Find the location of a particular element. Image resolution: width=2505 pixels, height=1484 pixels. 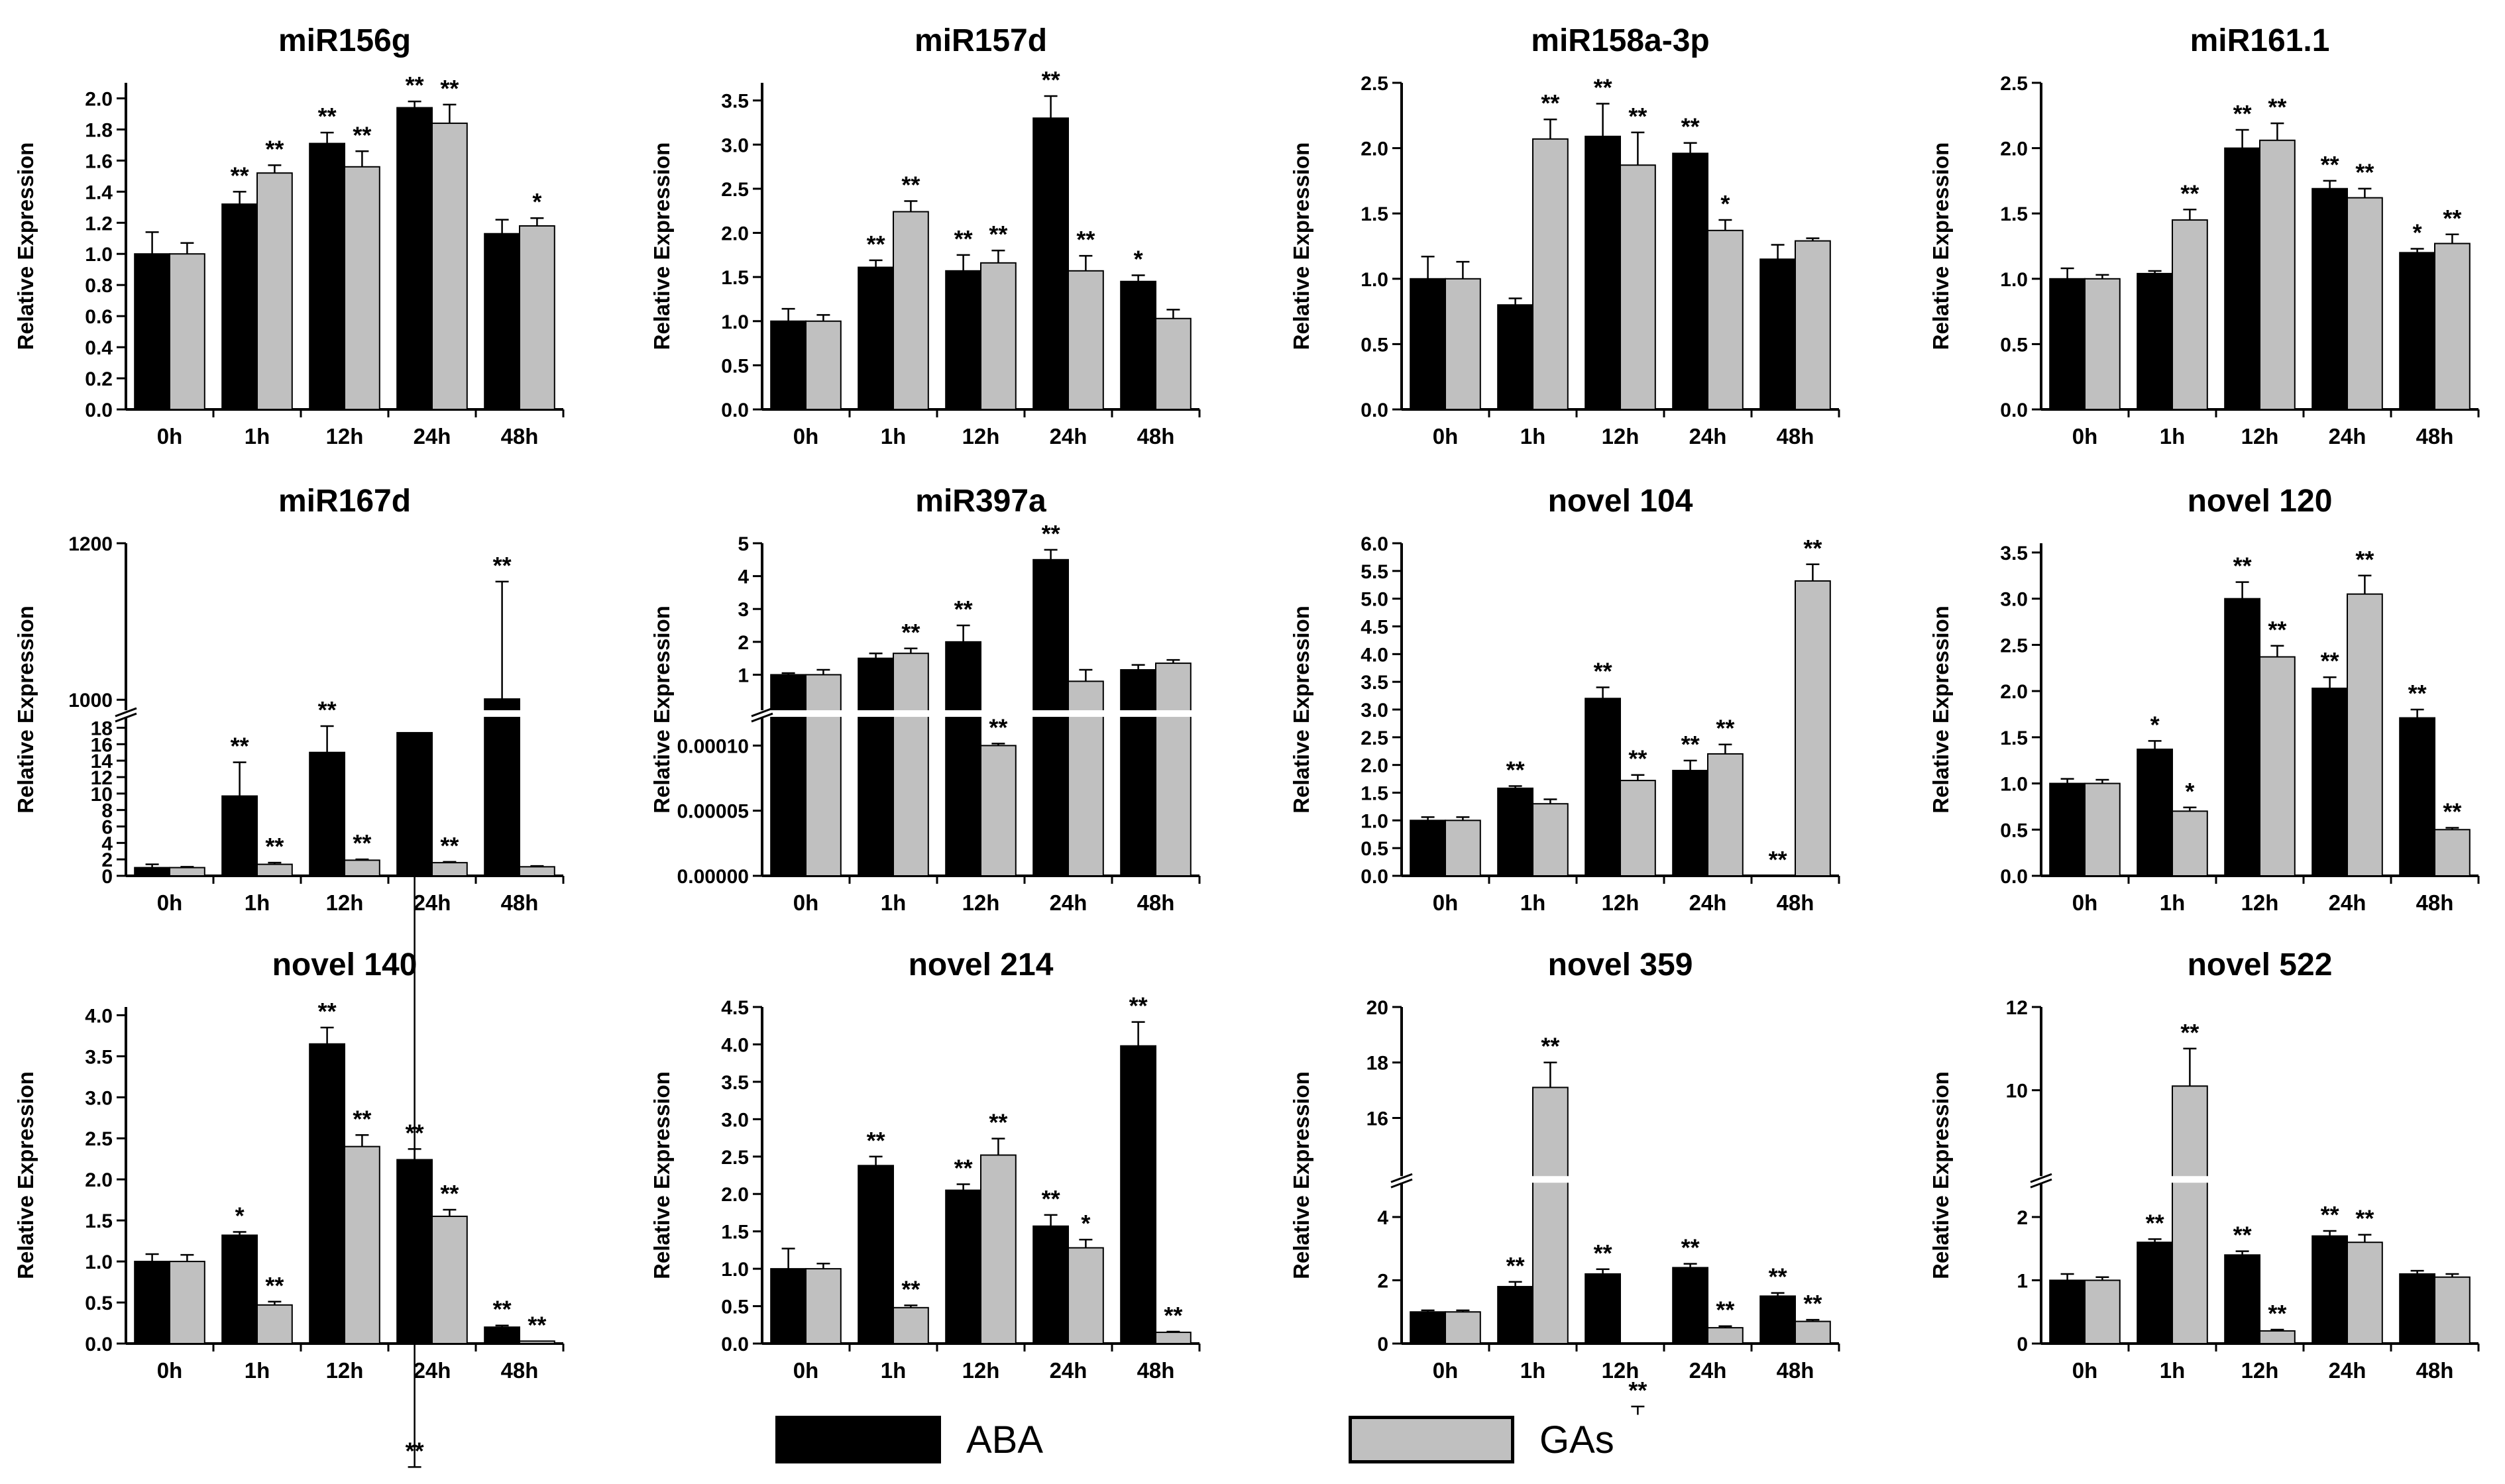

mir161-1-significance-mark: * is located at coordinates (2417, 233).